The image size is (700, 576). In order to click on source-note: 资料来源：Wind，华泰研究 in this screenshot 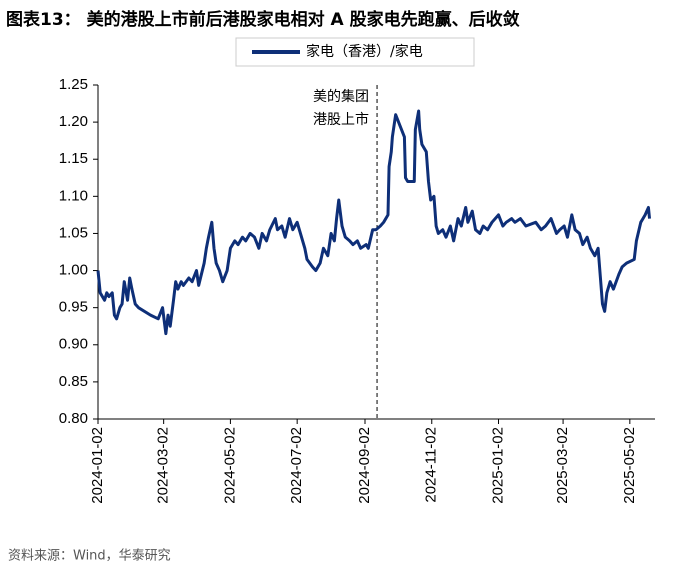, I will do `click(89, 556)`.